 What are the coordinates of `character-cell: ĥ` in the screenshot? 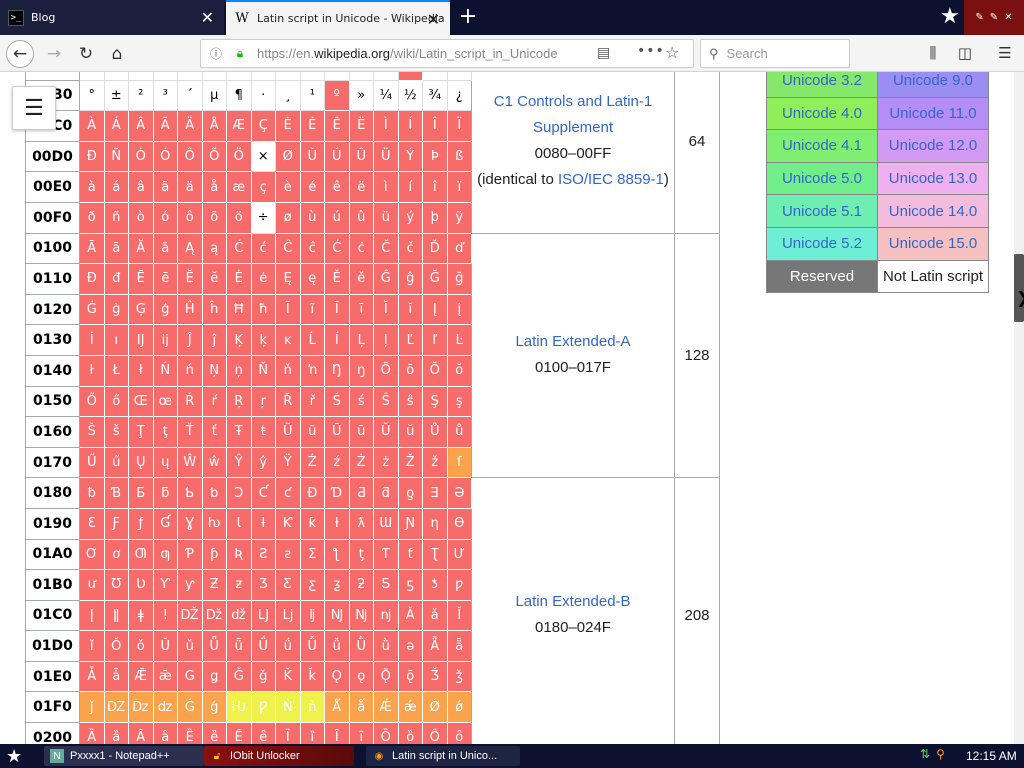 It's located at (214, 309).